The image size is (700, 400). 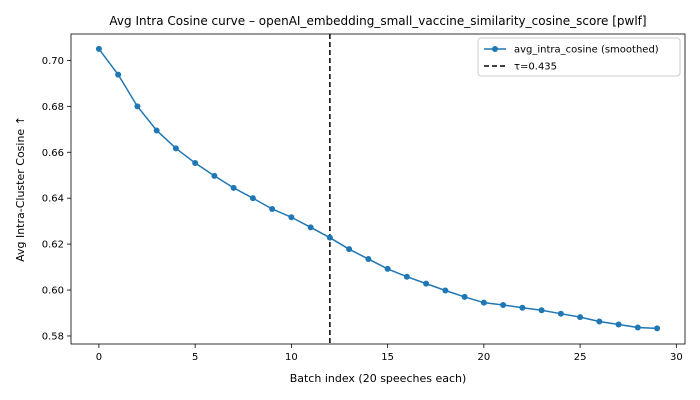 What do you see at coordinates (53, 199) in the screenshot?
I see `y-tick-label: 0.64` at bounding box center [53, 199].